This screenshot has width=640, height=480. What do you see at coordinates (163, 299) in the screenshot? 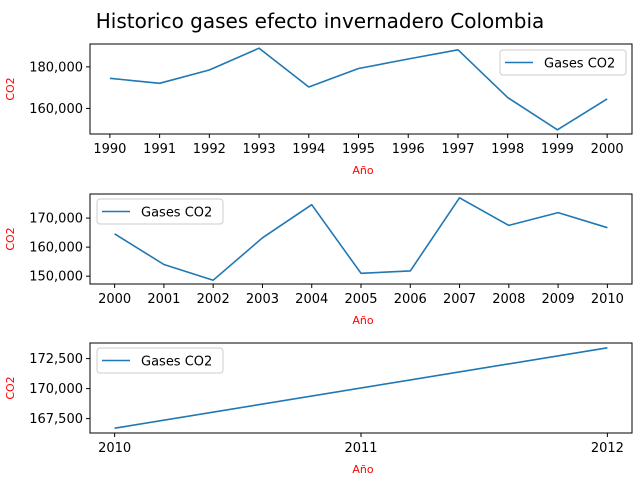
I see `x-tick-label: 2001` at bounding box center [163, 299].